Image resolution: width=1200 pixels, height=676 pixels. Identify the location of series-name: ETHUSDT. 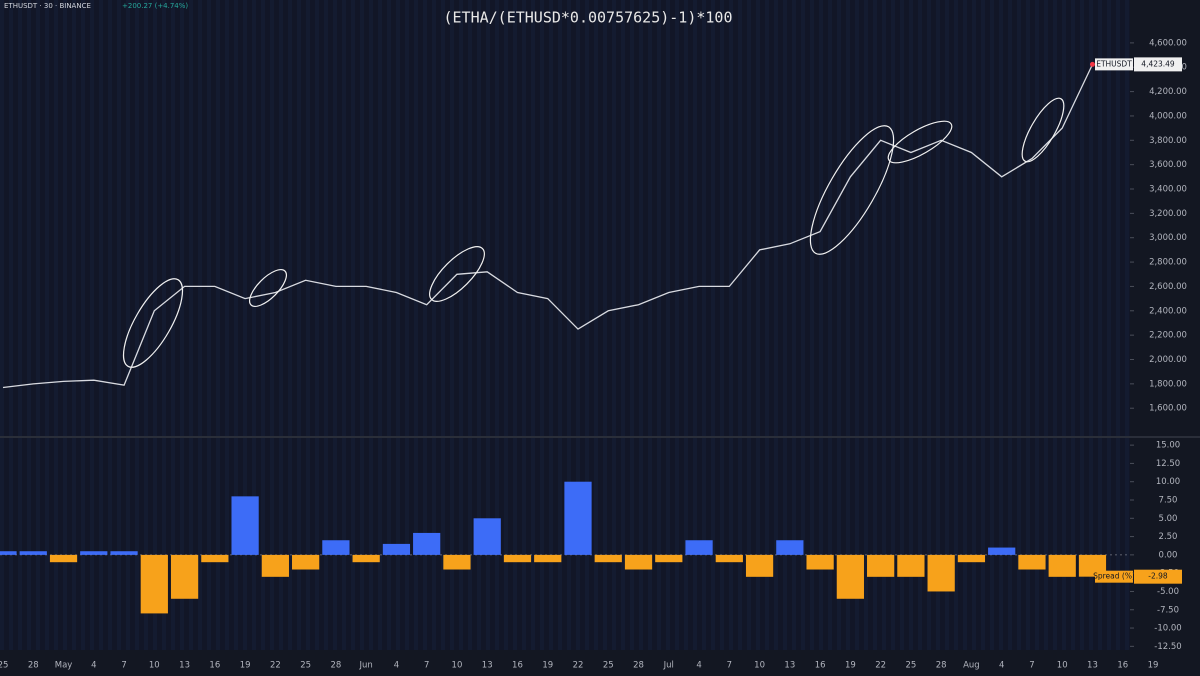
(1114, 63).